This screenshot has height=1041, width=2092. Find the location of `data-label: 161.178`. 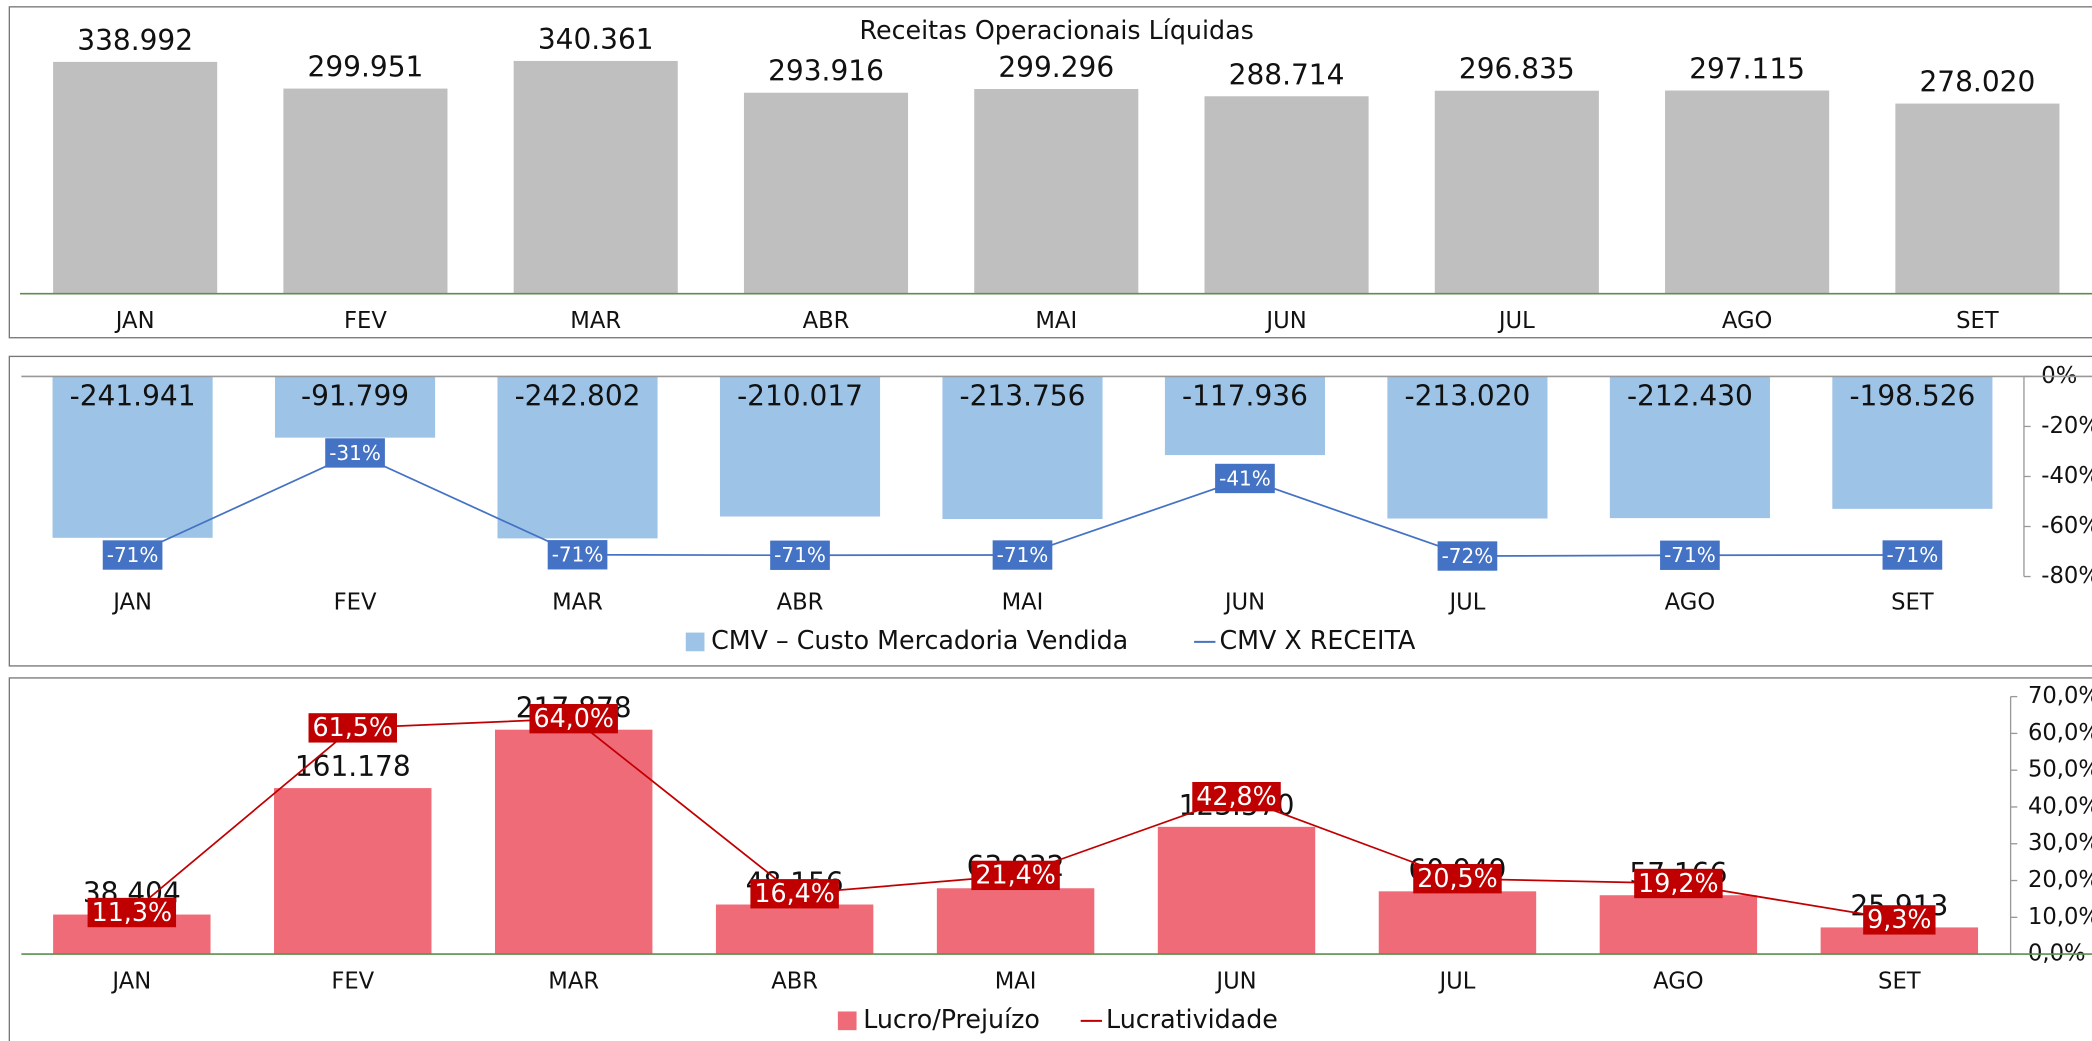

data-label: 161.178 is located at coordinates (353, 766).